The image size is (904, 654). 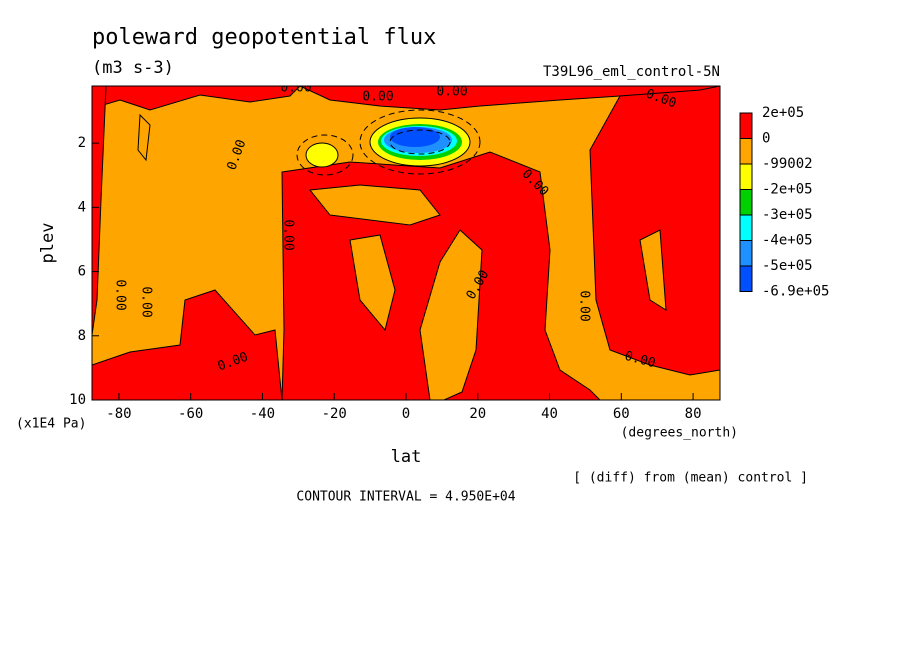 What do you see at coordinates (48, 243) in the screenshot?
I see `y-axis-label: plev` at bounding box center [48, 243].